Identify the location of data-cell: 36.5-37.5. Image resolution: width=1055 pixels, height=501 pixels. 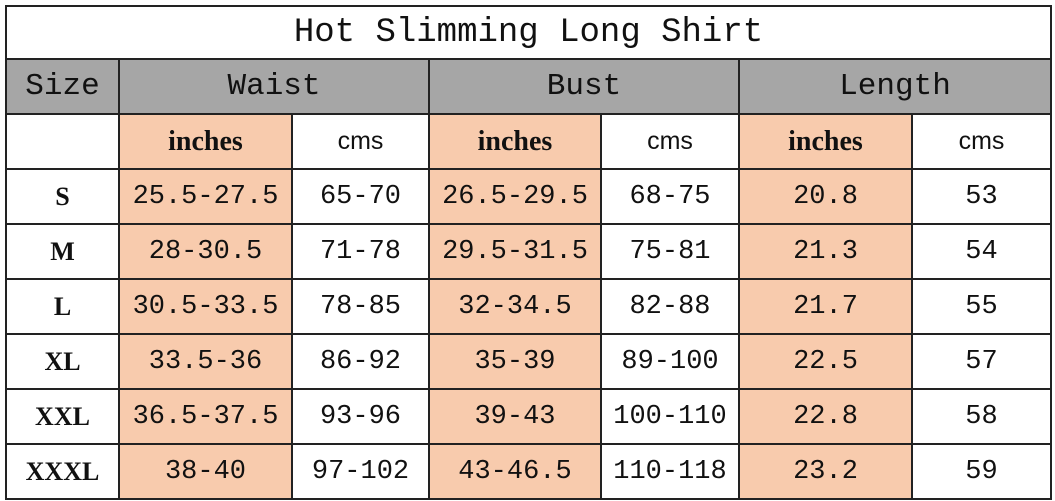
(206, 417).